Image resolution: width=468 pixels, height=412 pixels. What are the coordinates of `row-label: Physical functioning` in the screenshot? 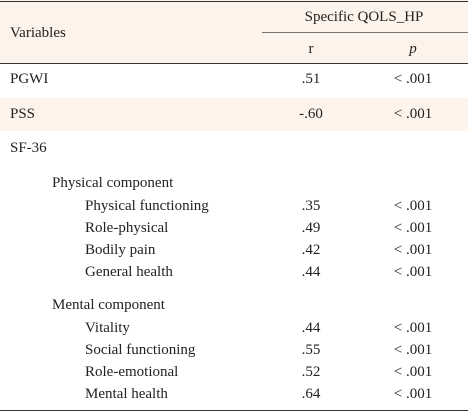 It's located at (147, 206).